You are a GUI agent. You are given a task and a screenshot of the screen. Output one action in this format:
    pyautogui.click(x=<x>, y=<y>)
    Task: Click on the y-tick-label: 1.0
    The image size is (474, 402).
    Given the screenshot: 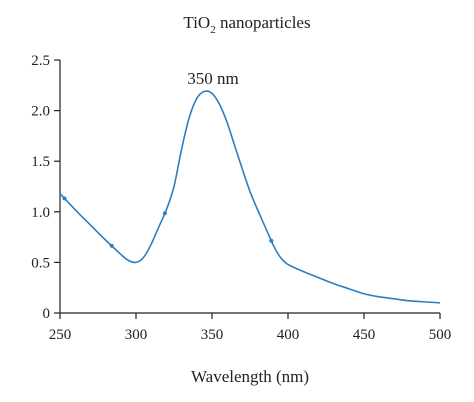 What is the action you would take?
    pyautogui.click(x=40, y=213)
    